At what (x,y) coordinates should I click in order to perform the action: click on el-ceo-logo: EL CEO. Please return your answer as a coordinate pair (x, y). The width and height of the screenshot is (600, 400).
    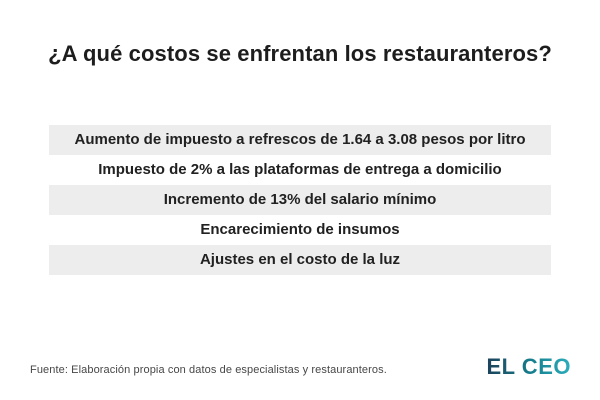
    Looking at the image, I should click on (528, 366).